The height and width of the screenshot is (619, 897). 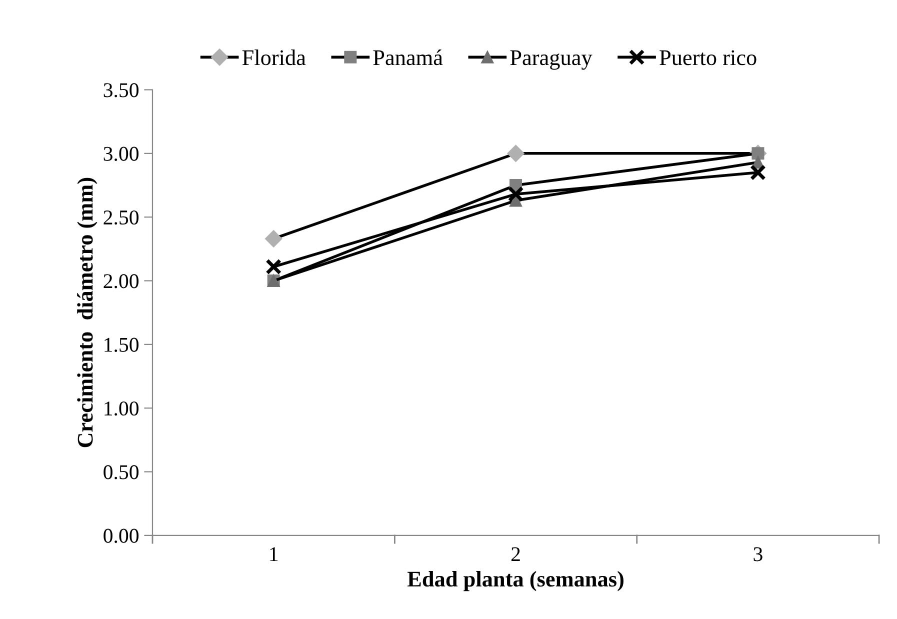 I want to click on x-tick-label: 1, so click(x=274, y=554).